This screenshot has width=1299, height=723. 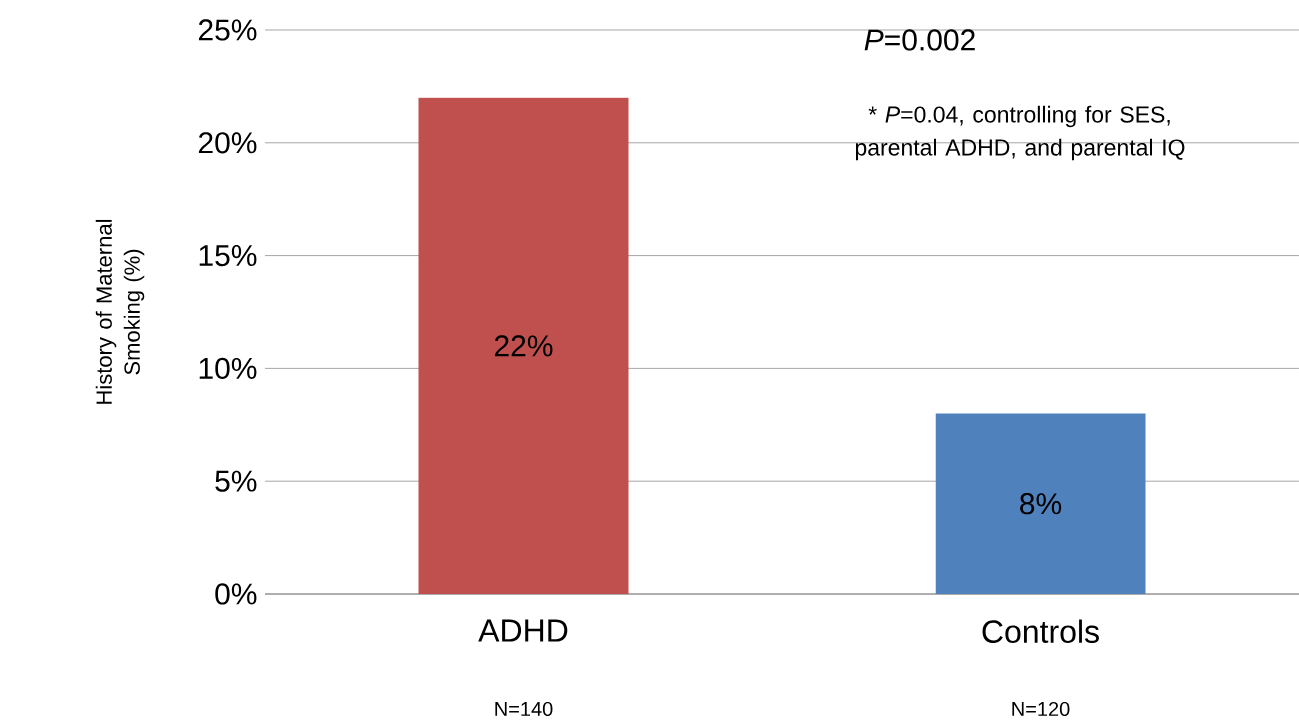 I want to click on y-tick-label: 5%, so click(x=236, y=481).